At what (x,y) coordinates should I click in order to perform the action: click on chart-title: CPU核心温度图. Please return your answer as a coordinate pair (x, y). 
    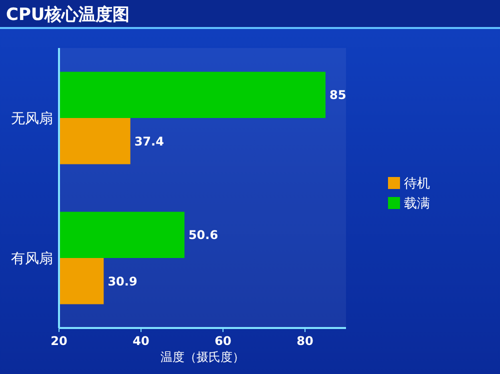
    Looking at the image, I should click on (68, 15).